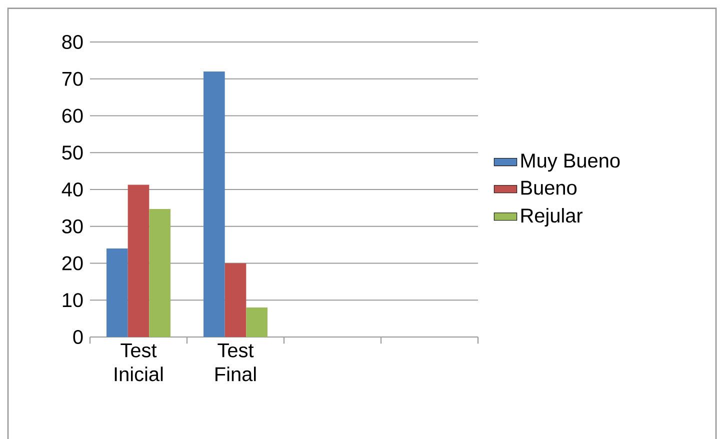 Image resolution: width=720 pixels, height=439 pixels. Describe the element at coordinates (72, 226) in the screenshot. I see `y-tick-label: 30` at that location.